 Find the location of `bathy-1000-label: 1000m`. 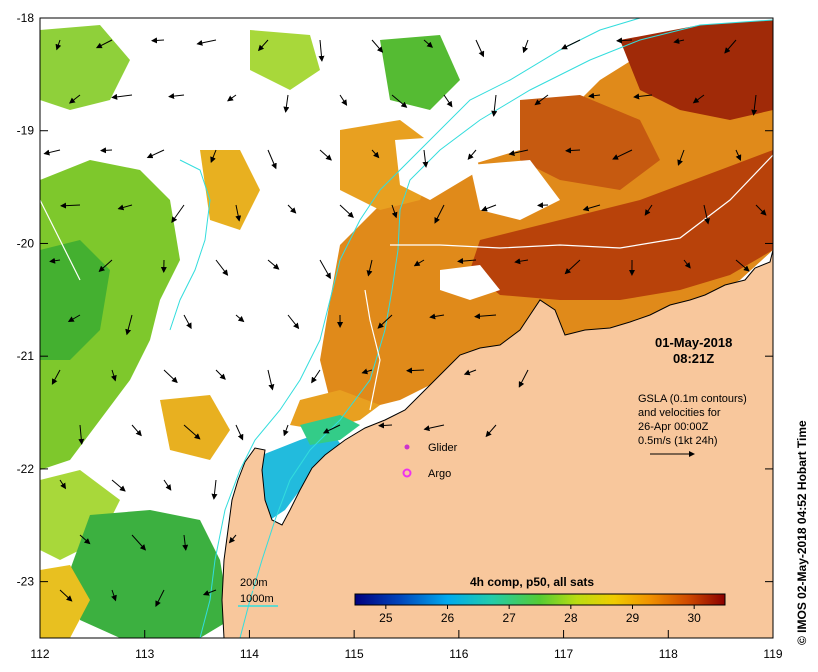

bathy-1000-label: 1000m is located at coordinates (257, 599).